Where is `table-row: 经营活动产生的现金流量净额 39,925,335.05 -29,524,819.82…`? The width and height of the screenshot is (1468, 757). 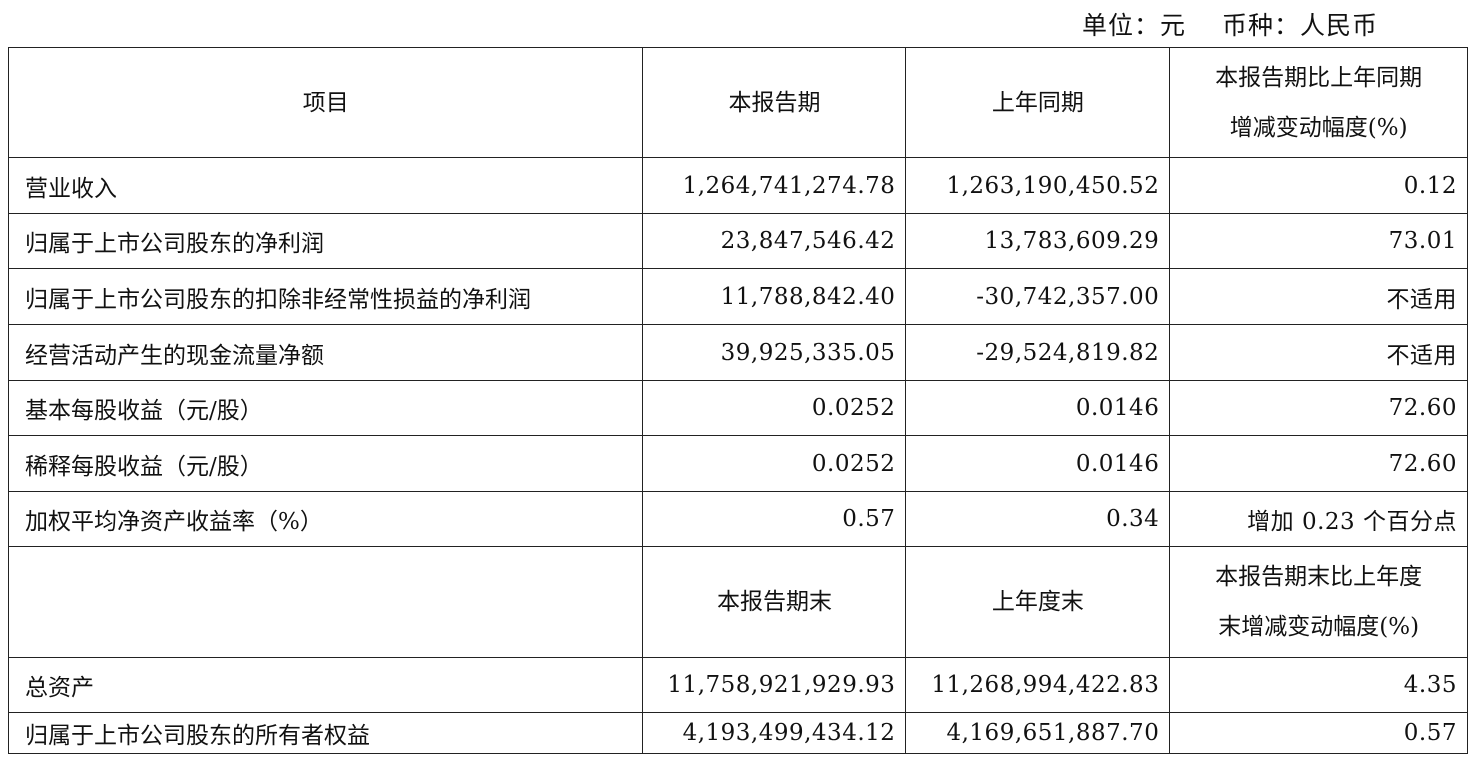
table-row: 经营活动产生的现金流量净额 39,925,335.05 -29,524,819.82… is located at coordinates (737, 352).